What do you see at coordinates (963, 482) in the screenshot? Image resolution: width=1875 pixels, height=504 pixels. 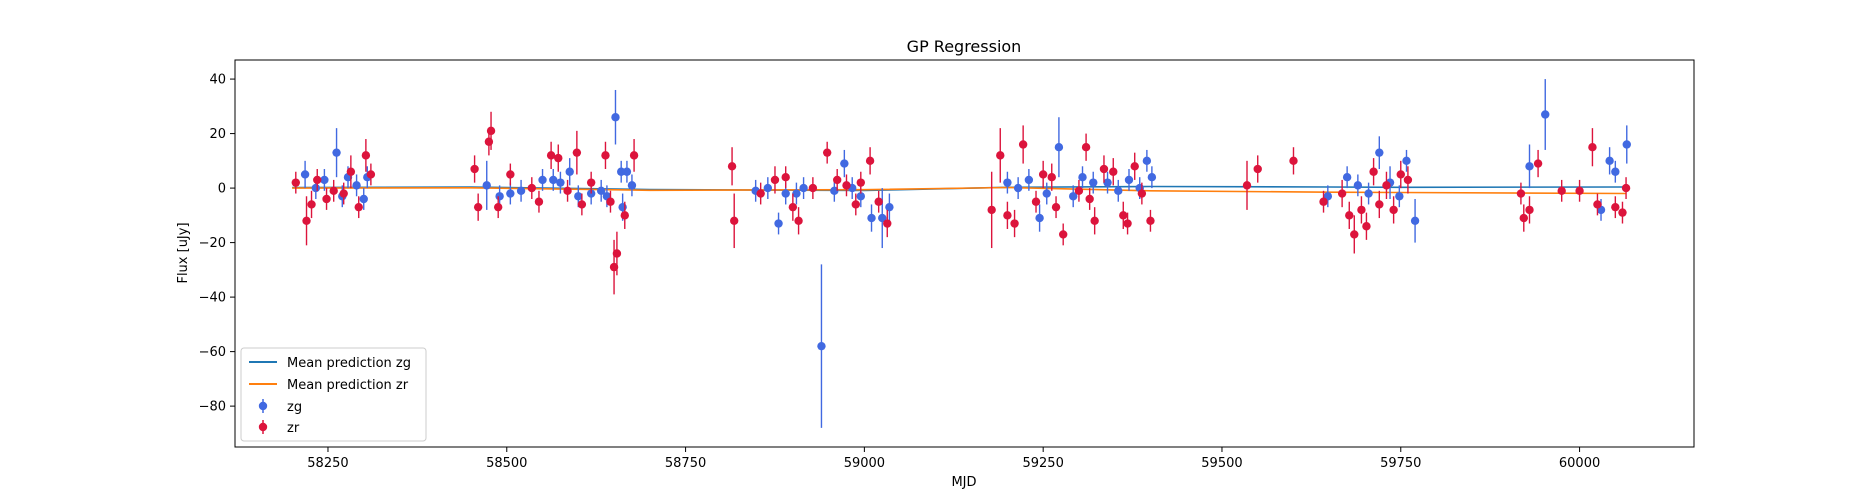 I see `x-axis-label: MJD` at bounding box center [963, 482].